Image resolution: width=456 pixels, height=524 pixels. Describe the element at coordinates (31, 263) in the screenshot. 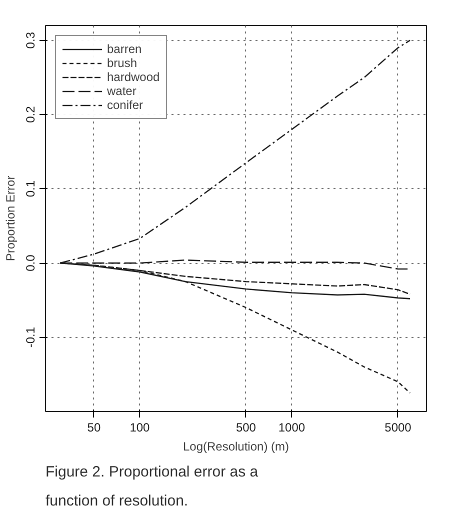

I see `y-tick-label: 0.0` at that location.